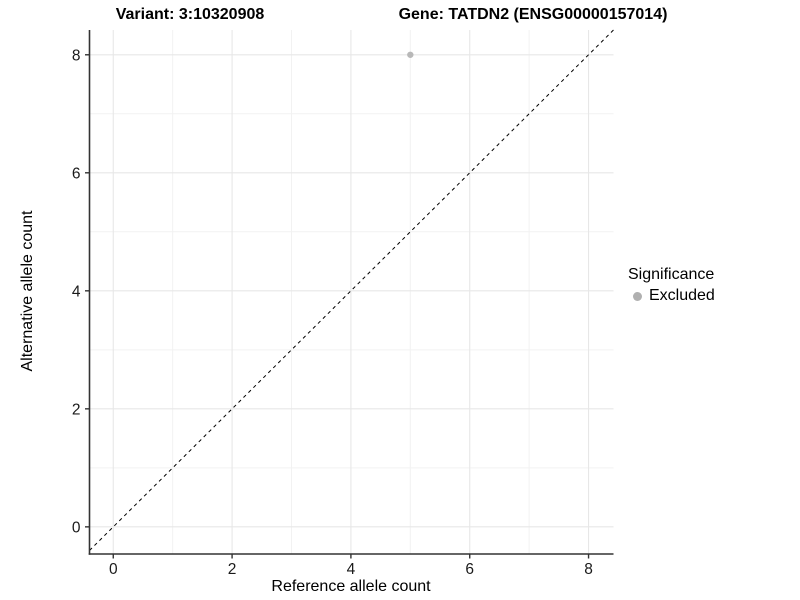 The width and height of the screenshot is (800, 600). What do you see at coordinates (76, 173) in the screenshot?
I see `y-tick-label: 6` at bounding box center [76, 173].